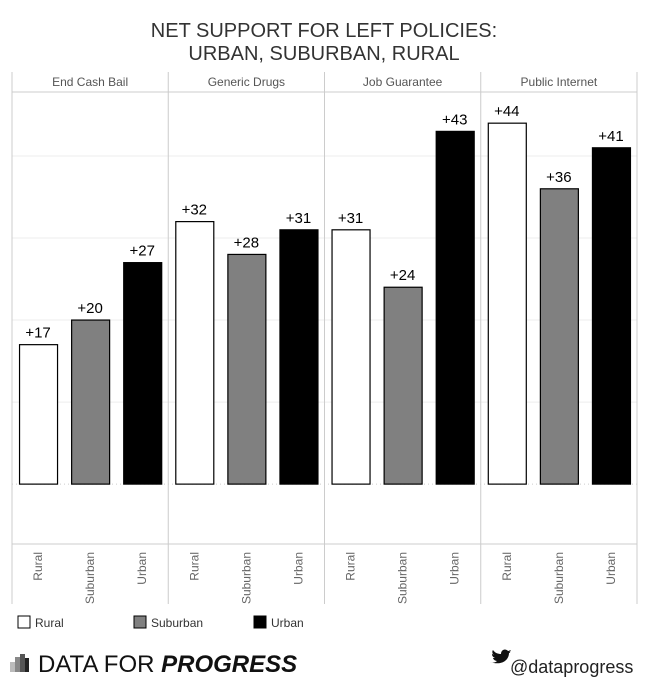 The height and width of the screenshot is (692, 649). I want to click on data-label: +20, so click(89, 308).